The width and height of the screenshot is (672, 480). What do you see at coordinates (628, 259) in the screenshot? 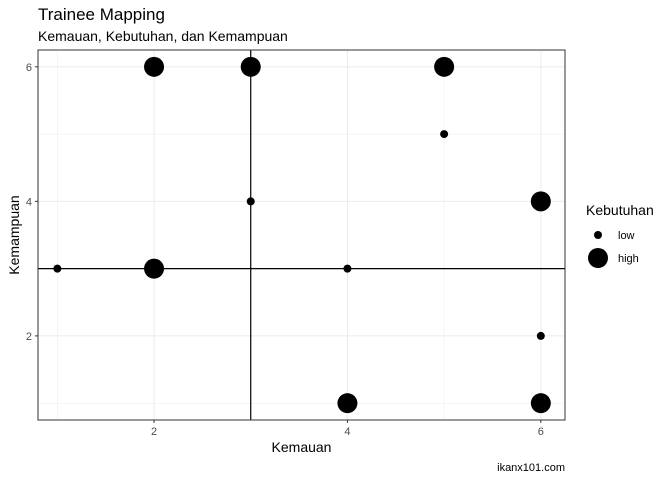
I see `legend-label-high: high` at bounding box center [628, 259].